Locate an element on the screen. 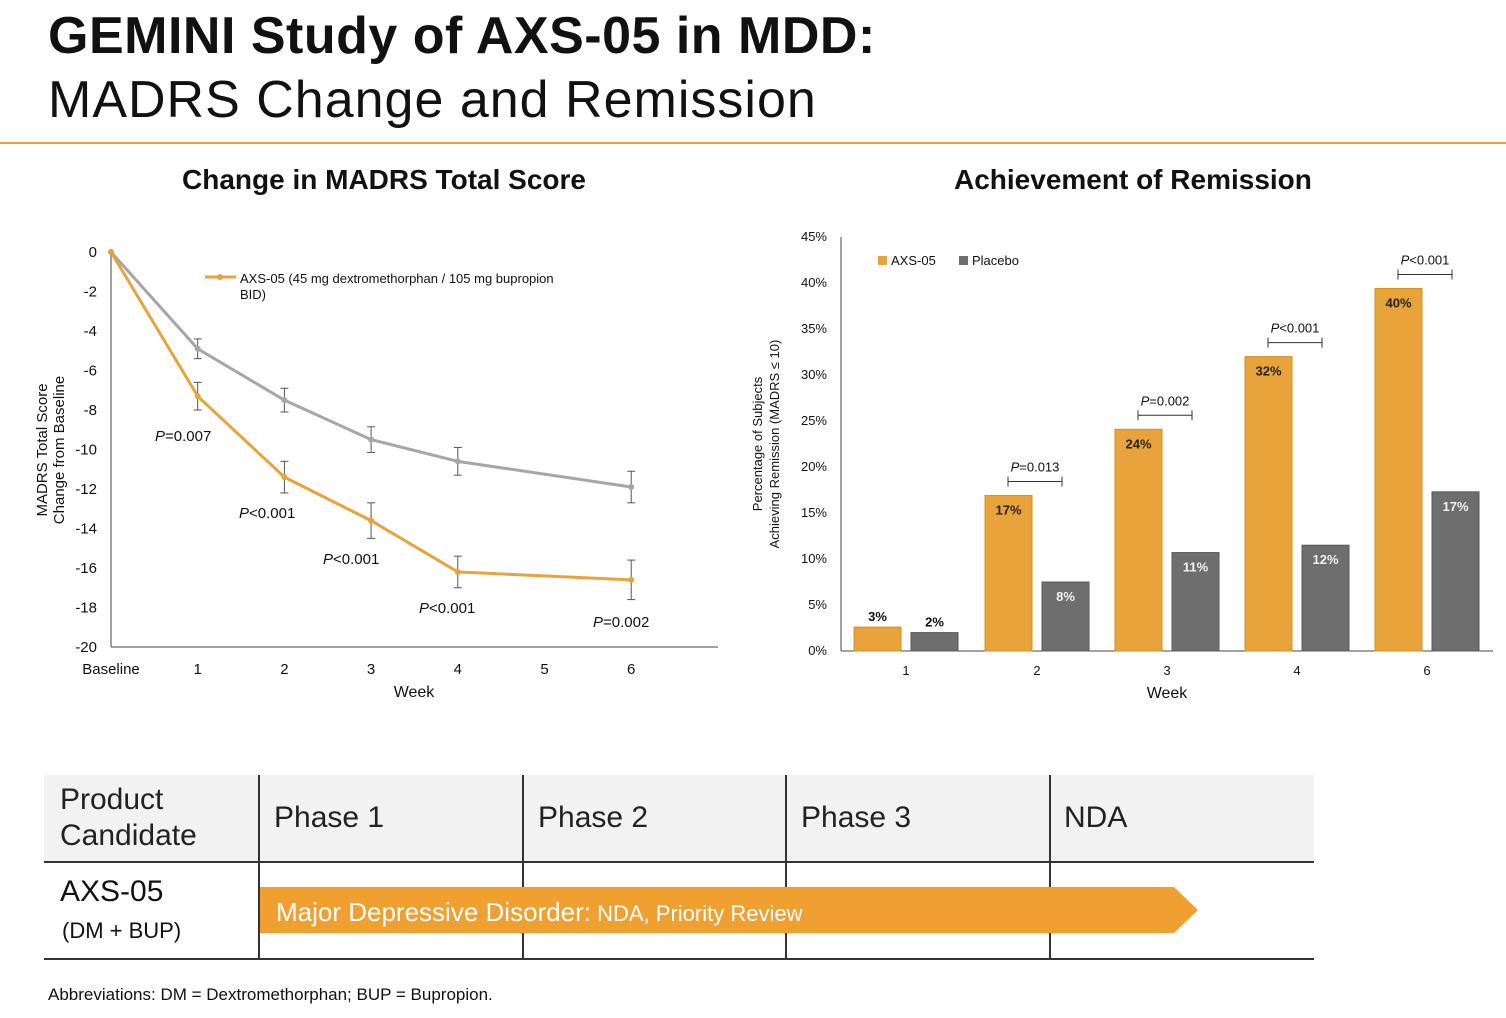 The width and height of the screenshot is (1506, 1018). y-tick-label: -10 is located at coordinates (86, 450).